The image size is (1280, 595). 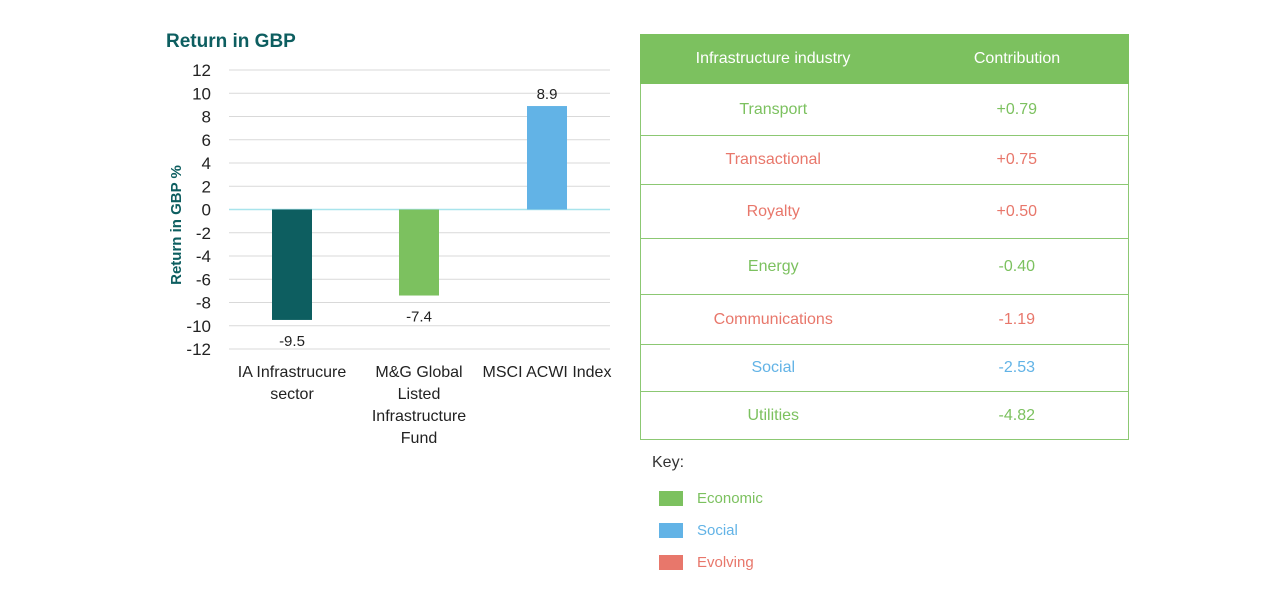 I want to click on table-header-row: Infrastructure industry Contribution, so click(x=884, y=59).